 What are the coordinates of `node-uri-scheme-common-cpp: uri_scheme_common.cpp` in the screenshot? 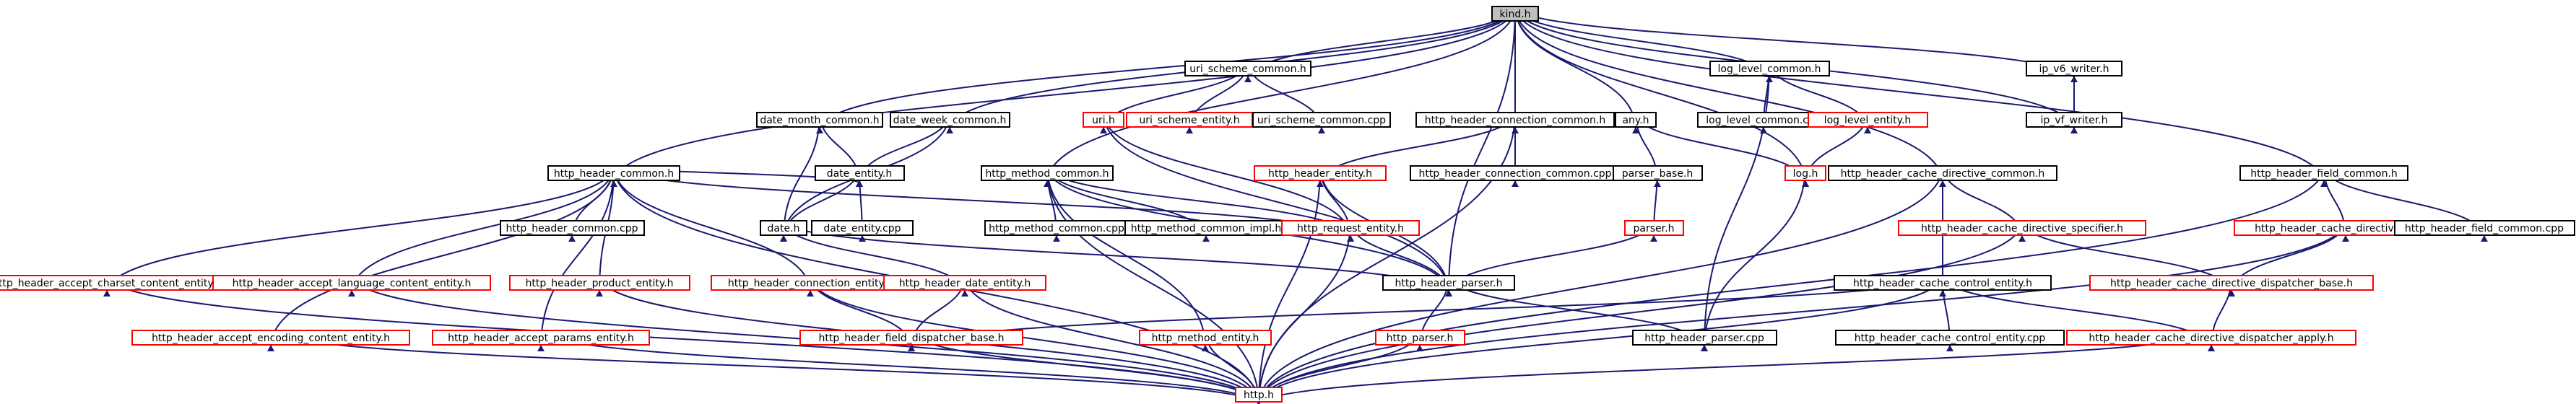 It's located at (1321, 120).